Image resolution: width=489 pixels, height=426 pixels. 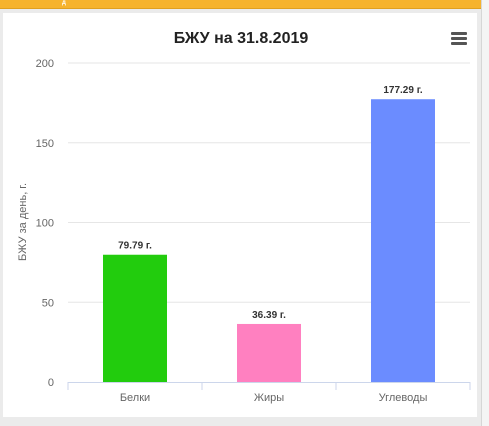 What do you see at coordinates (269, 315) in the screenshot?
I see `data-label: 36.39 г.` at bounding box center [269, 315].